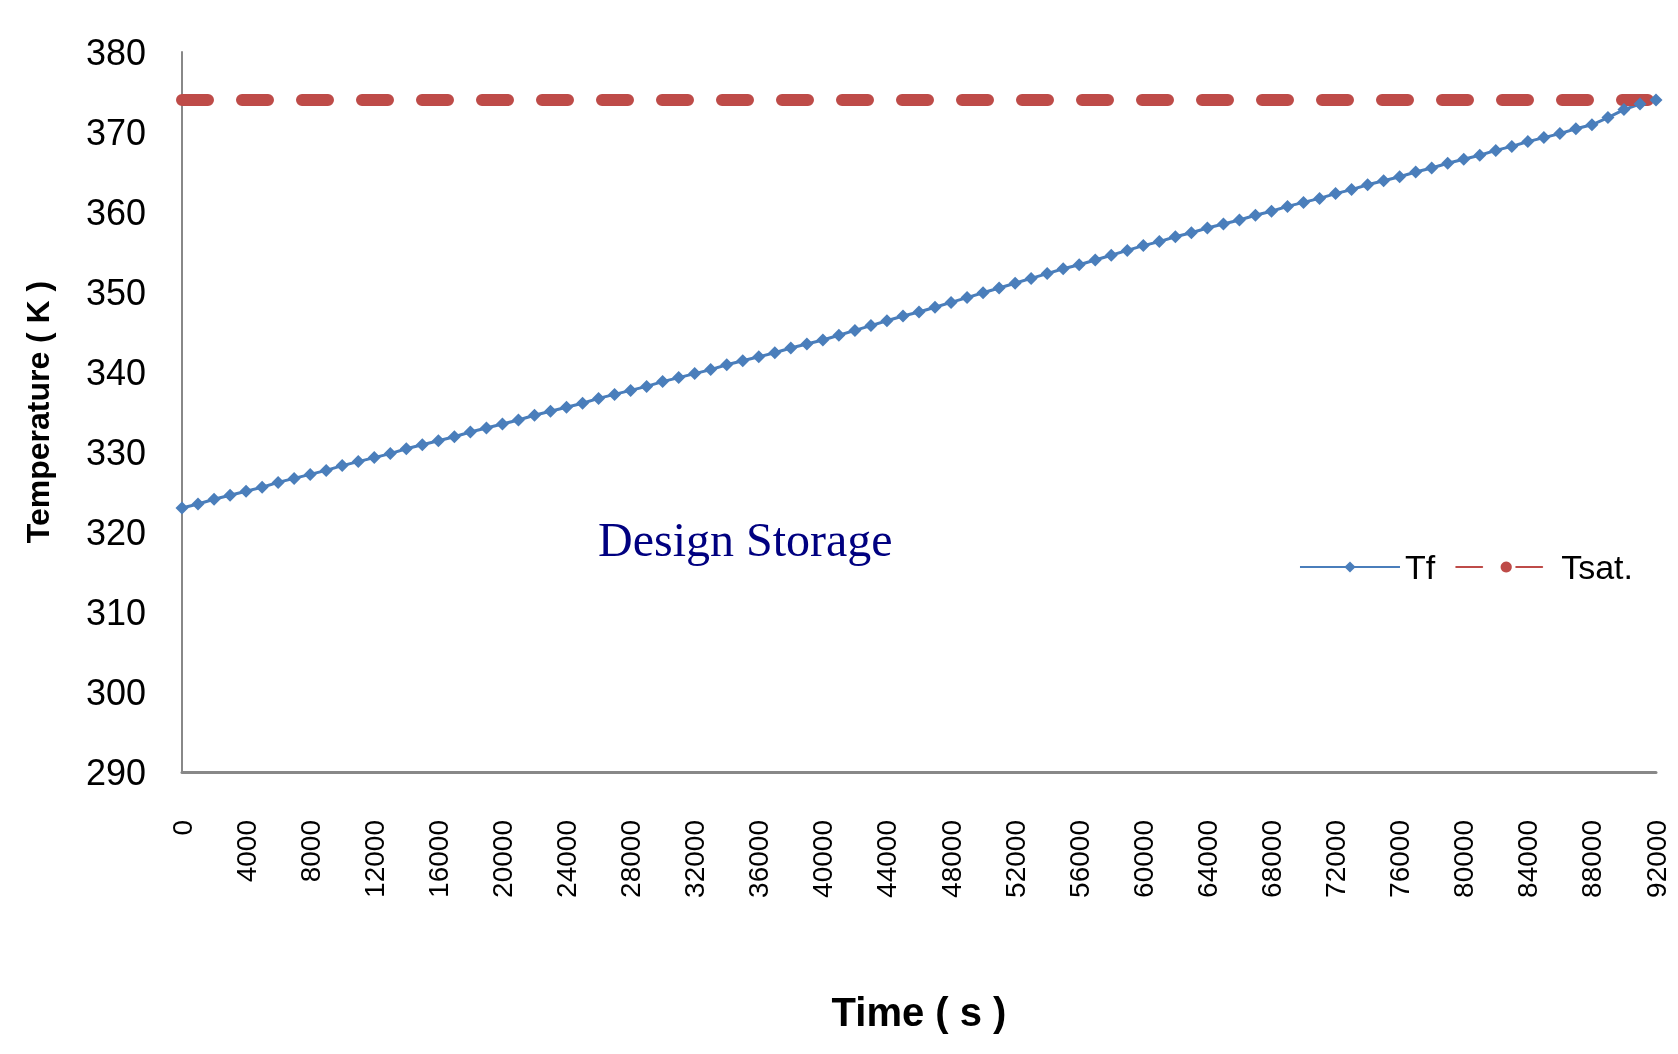 The image size is (1678, 1054). Describe the element at coordinates (567, 859) in the screenshot. I see `x-tick-label: 24000` at that location.